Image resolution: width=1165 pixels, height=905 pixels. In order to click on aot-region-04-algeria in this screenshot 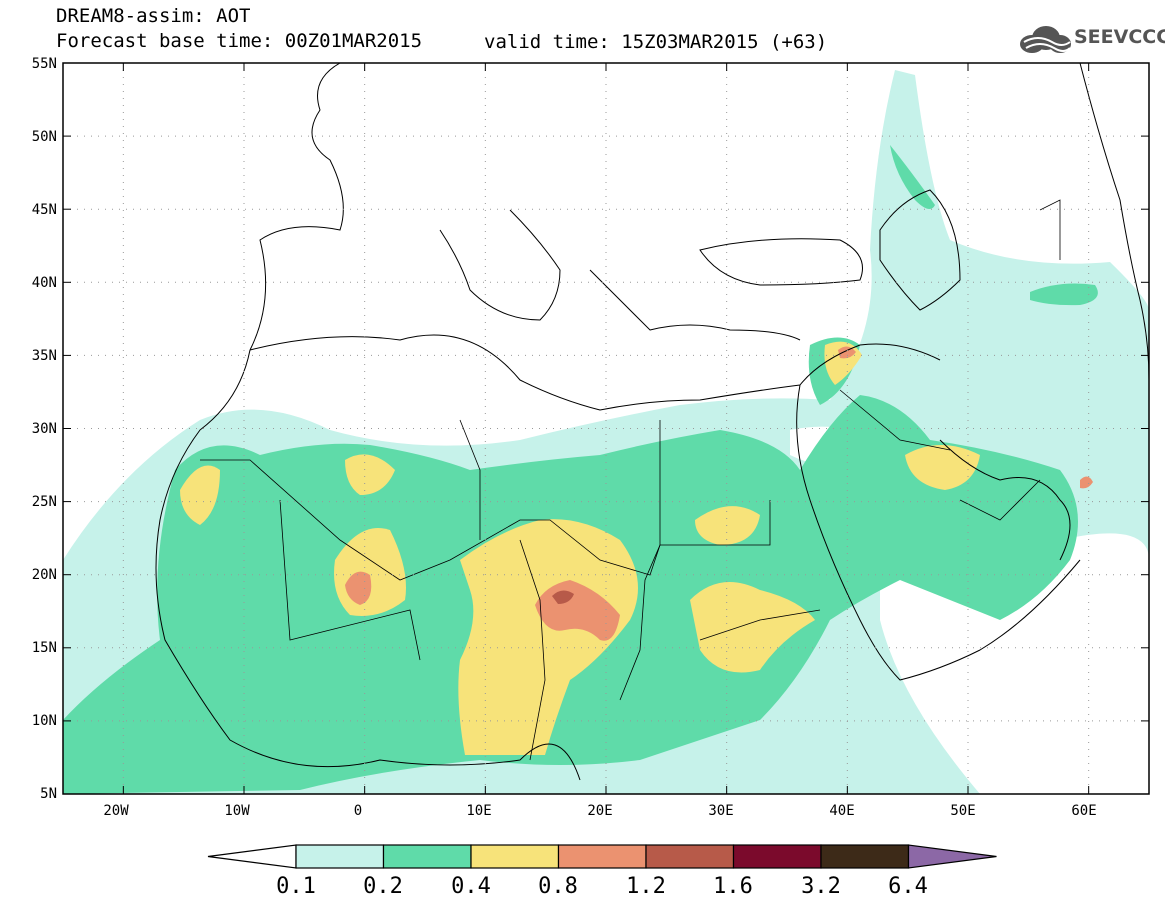, I will do `click(370, 474)`.